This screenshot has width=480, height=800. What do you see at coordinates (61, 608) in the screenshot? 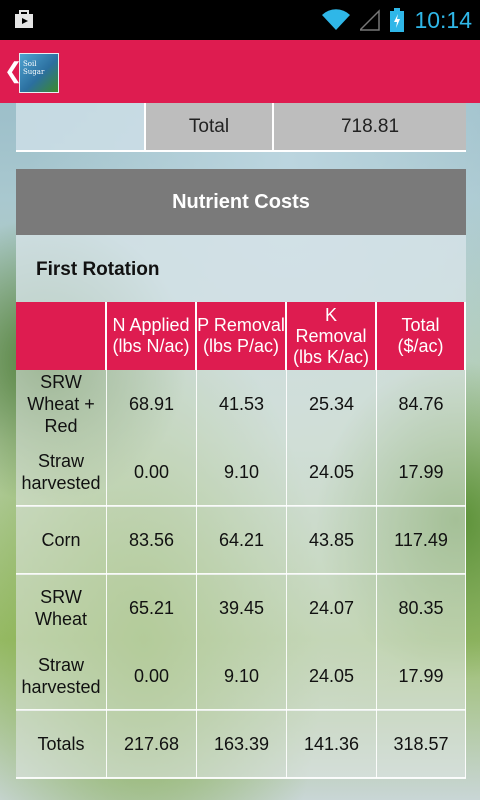
I see `table-row-label: SRW Wheat` at bounding box center [61, 608].